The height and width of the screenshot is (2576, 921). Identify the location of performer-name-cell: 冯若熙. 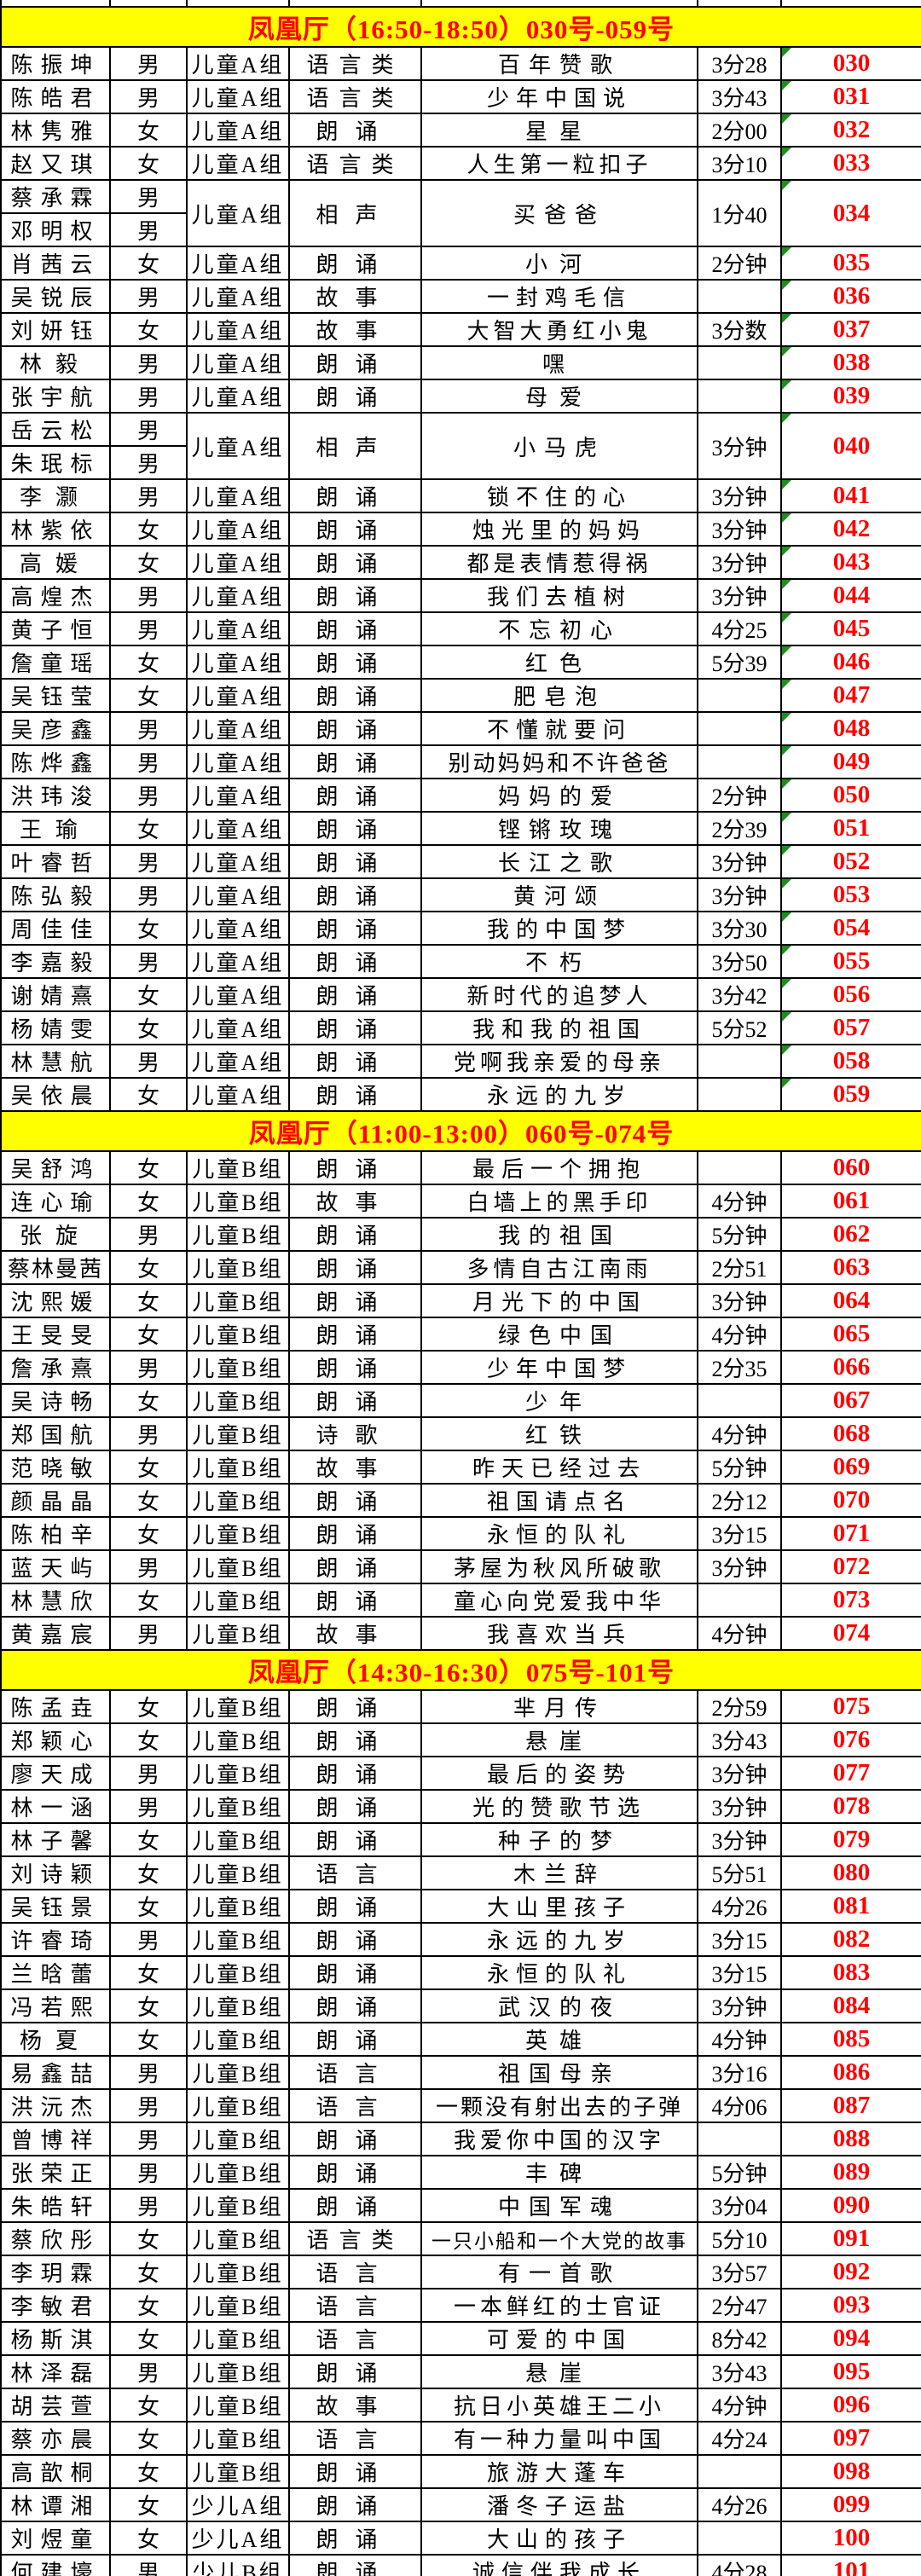
(55, 2005).